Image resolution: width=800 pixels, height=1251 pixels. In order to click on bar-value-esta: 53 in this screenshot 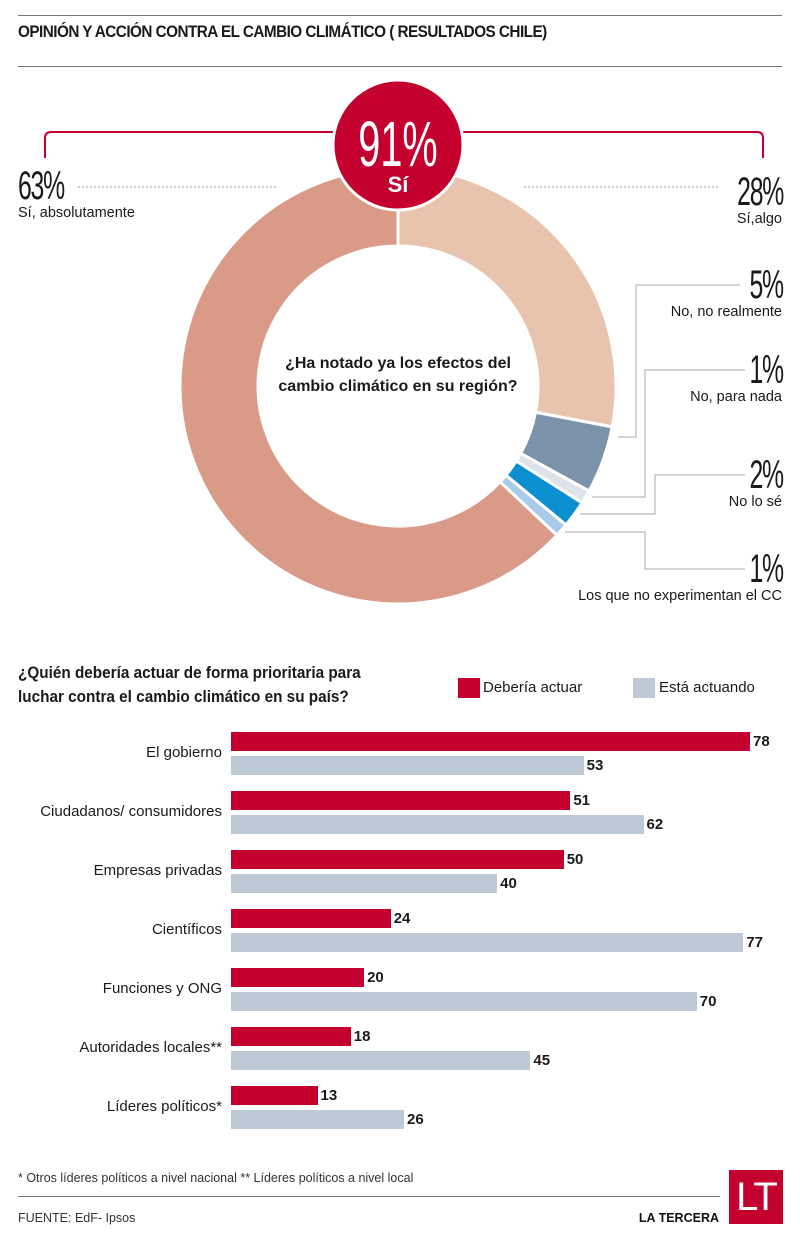, I will do `click(595, 765)`.